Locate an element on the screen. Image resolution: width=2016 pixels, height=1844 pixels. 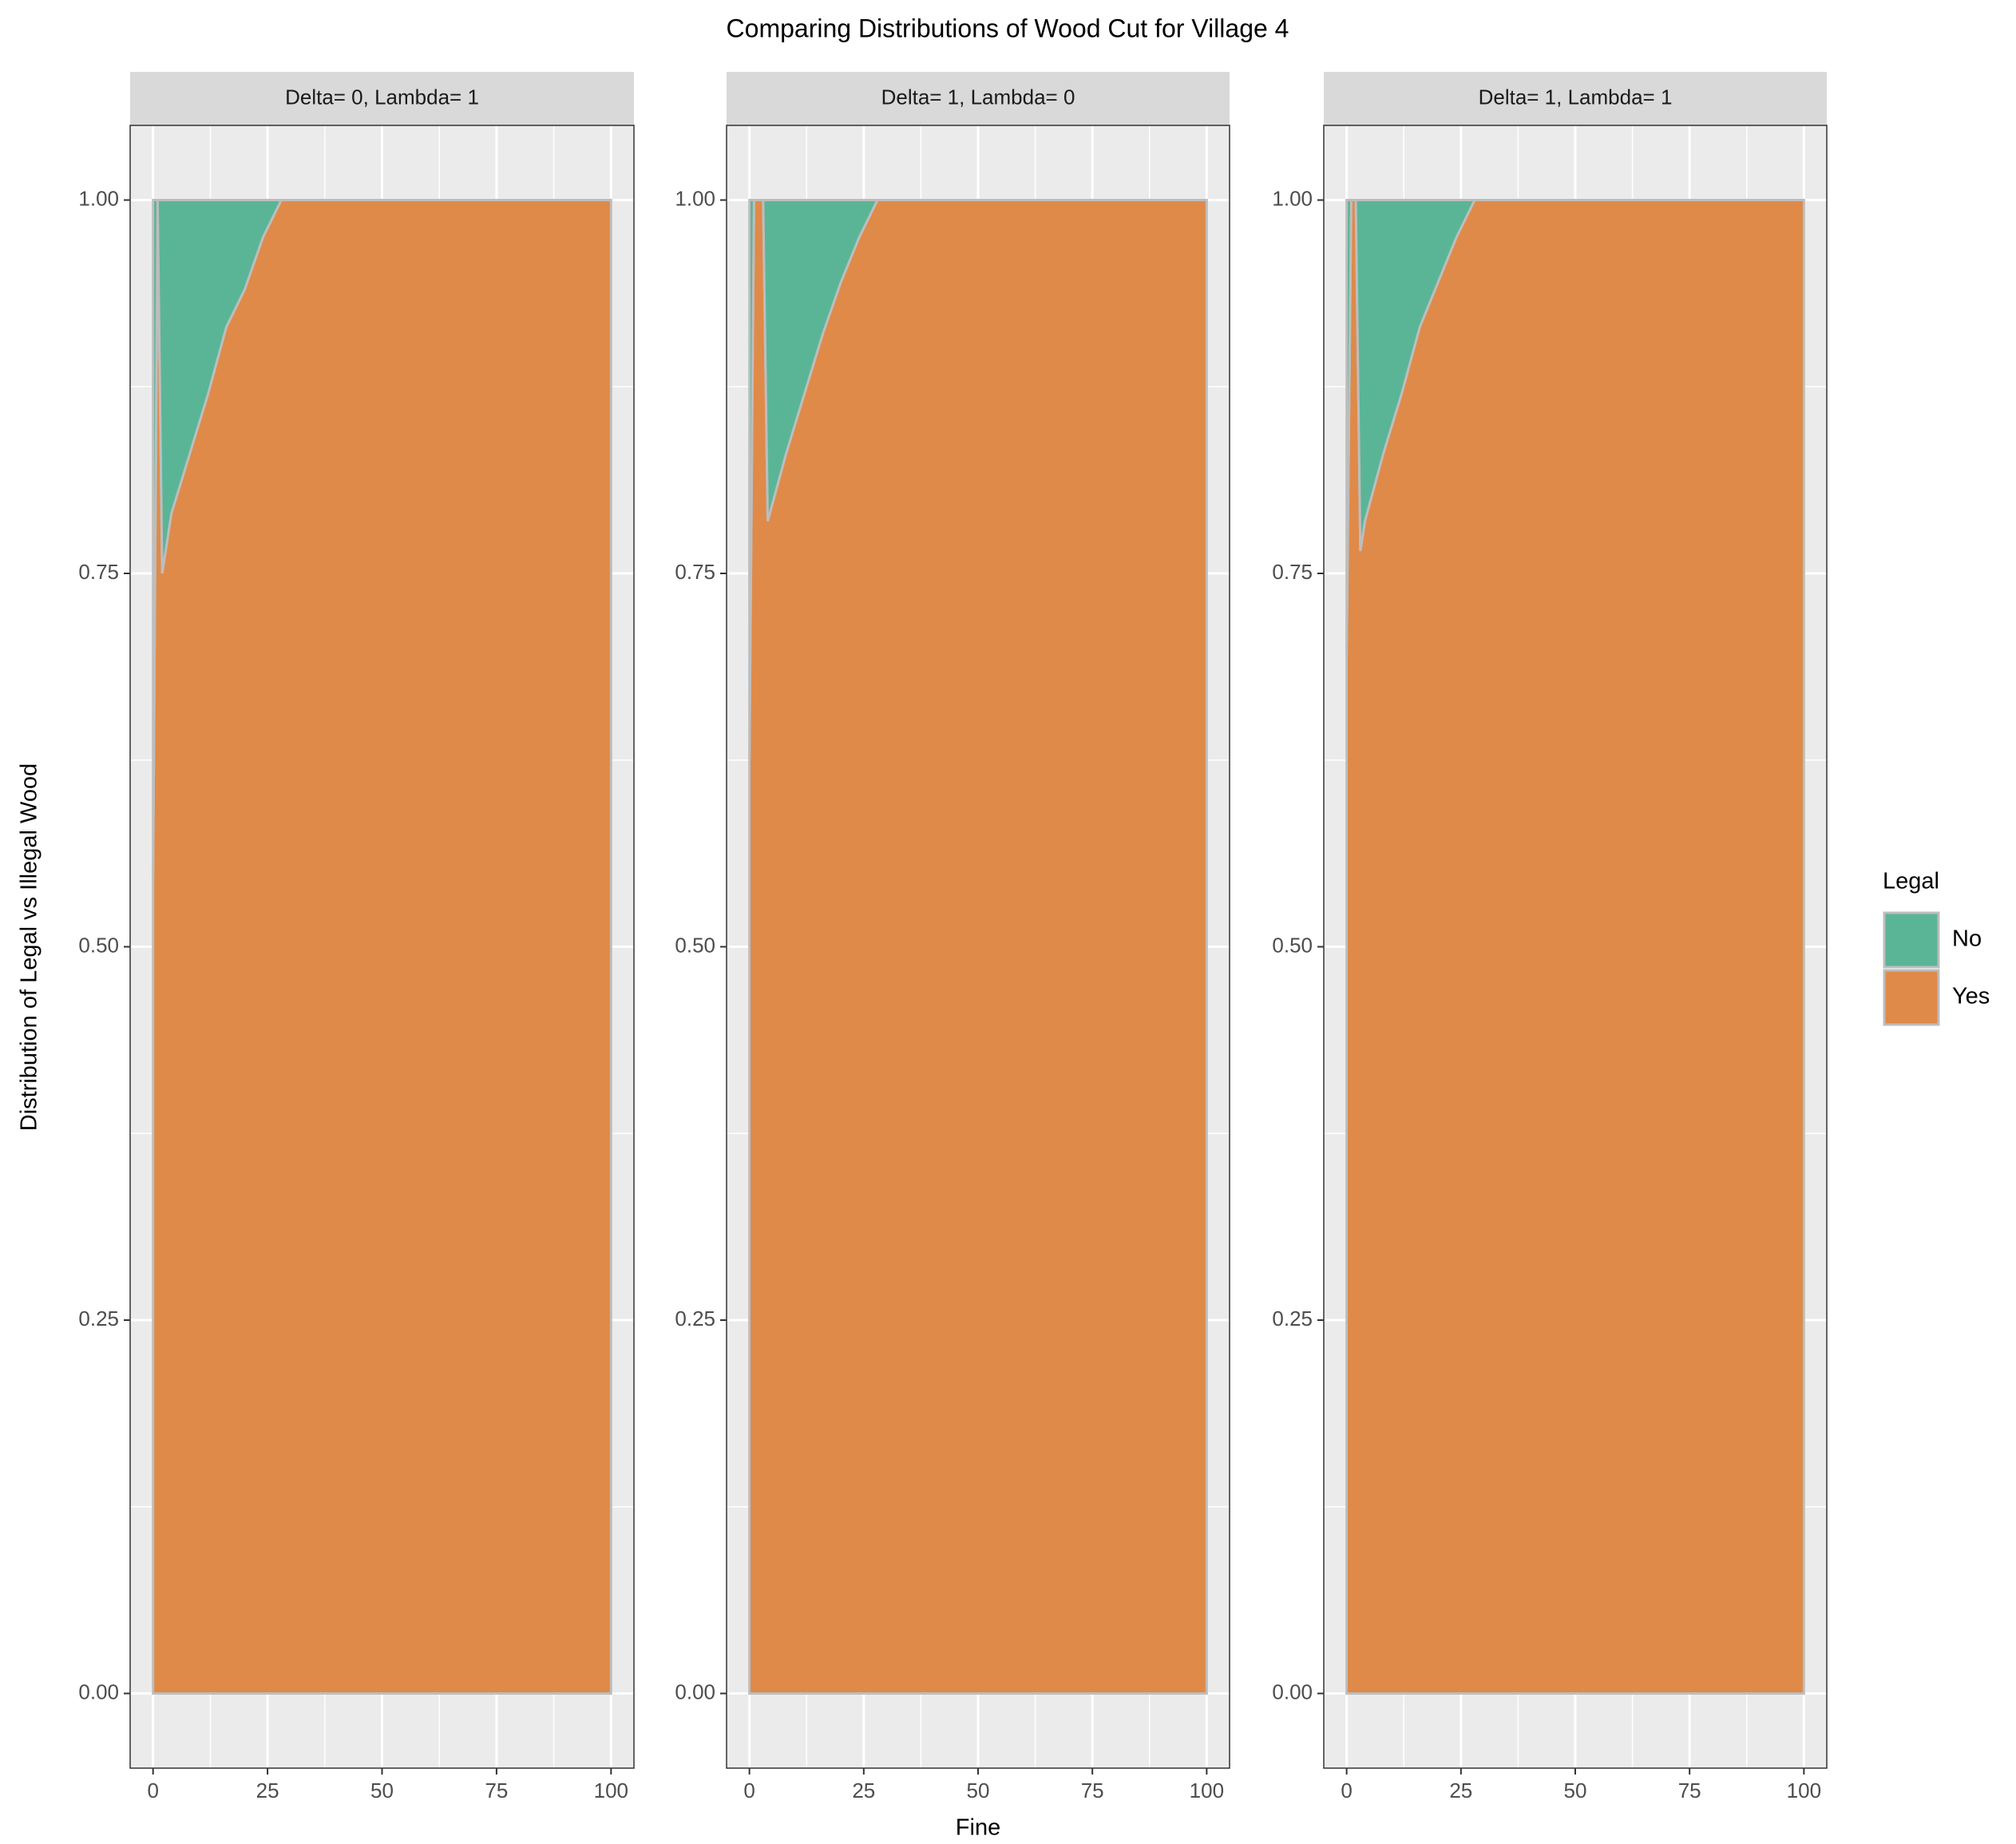
legend-label: No is located at coordinates (1967, 939).